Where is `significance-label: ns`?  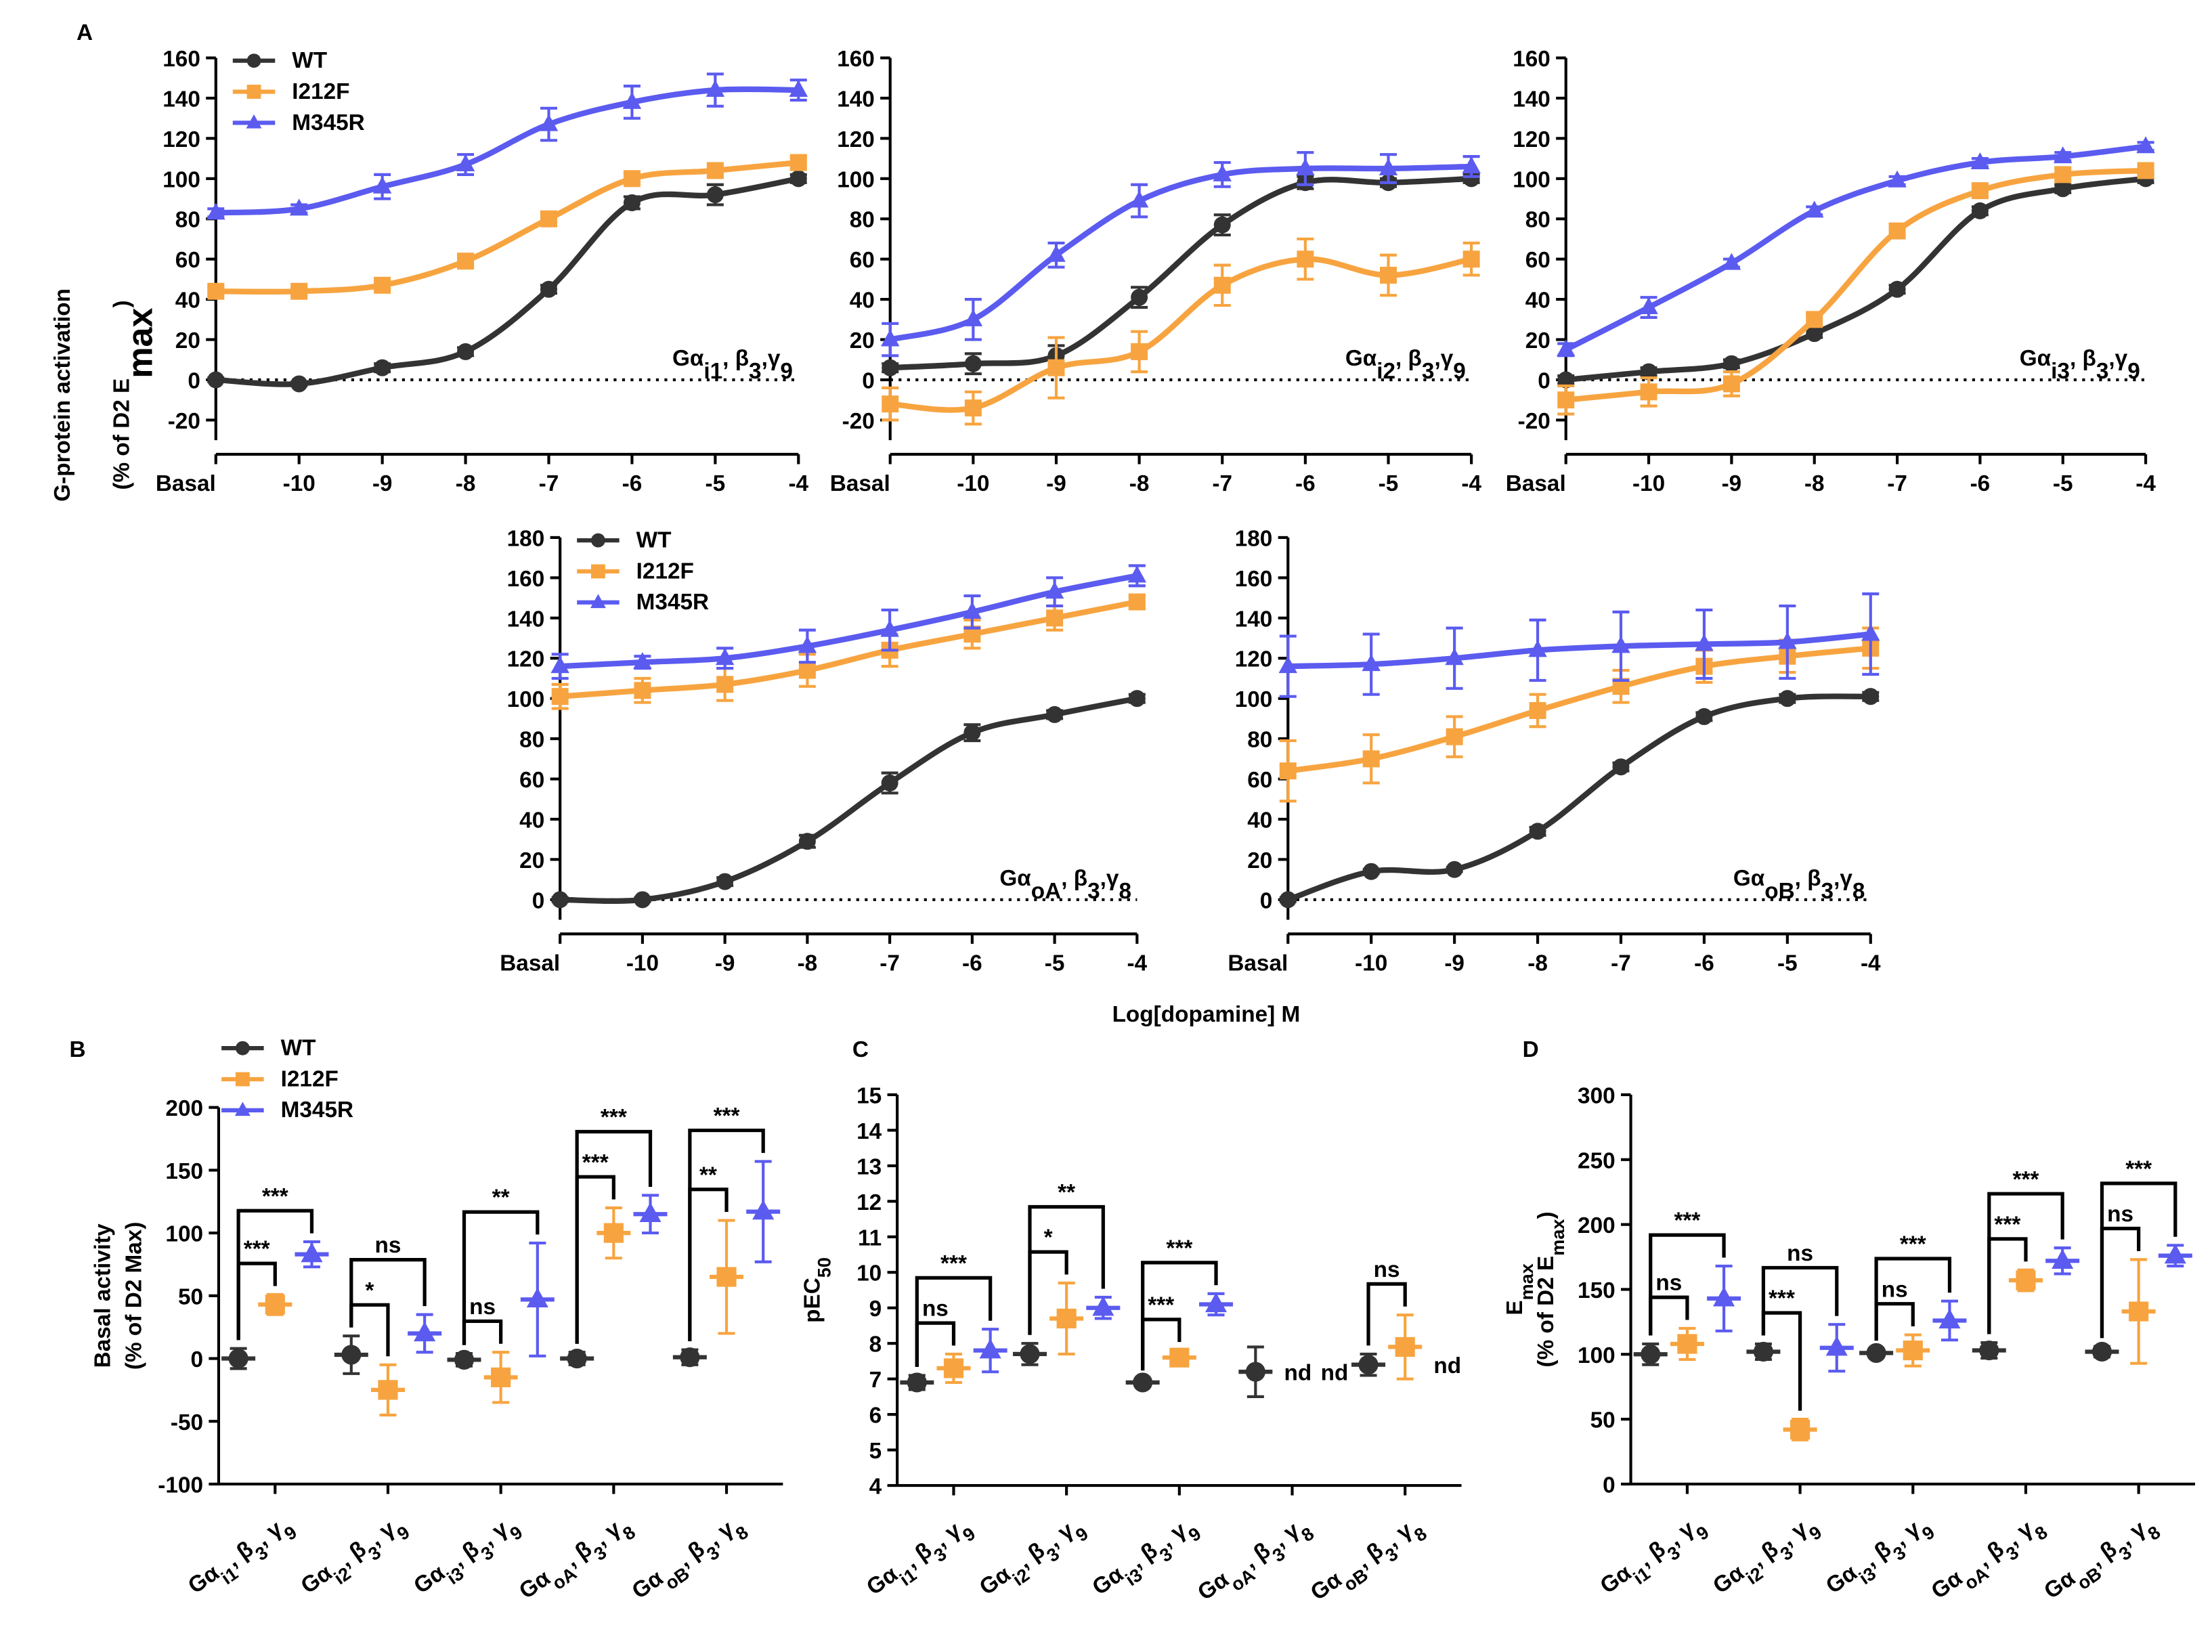 significance-label: ns is located at coordinates (1669, 1284).